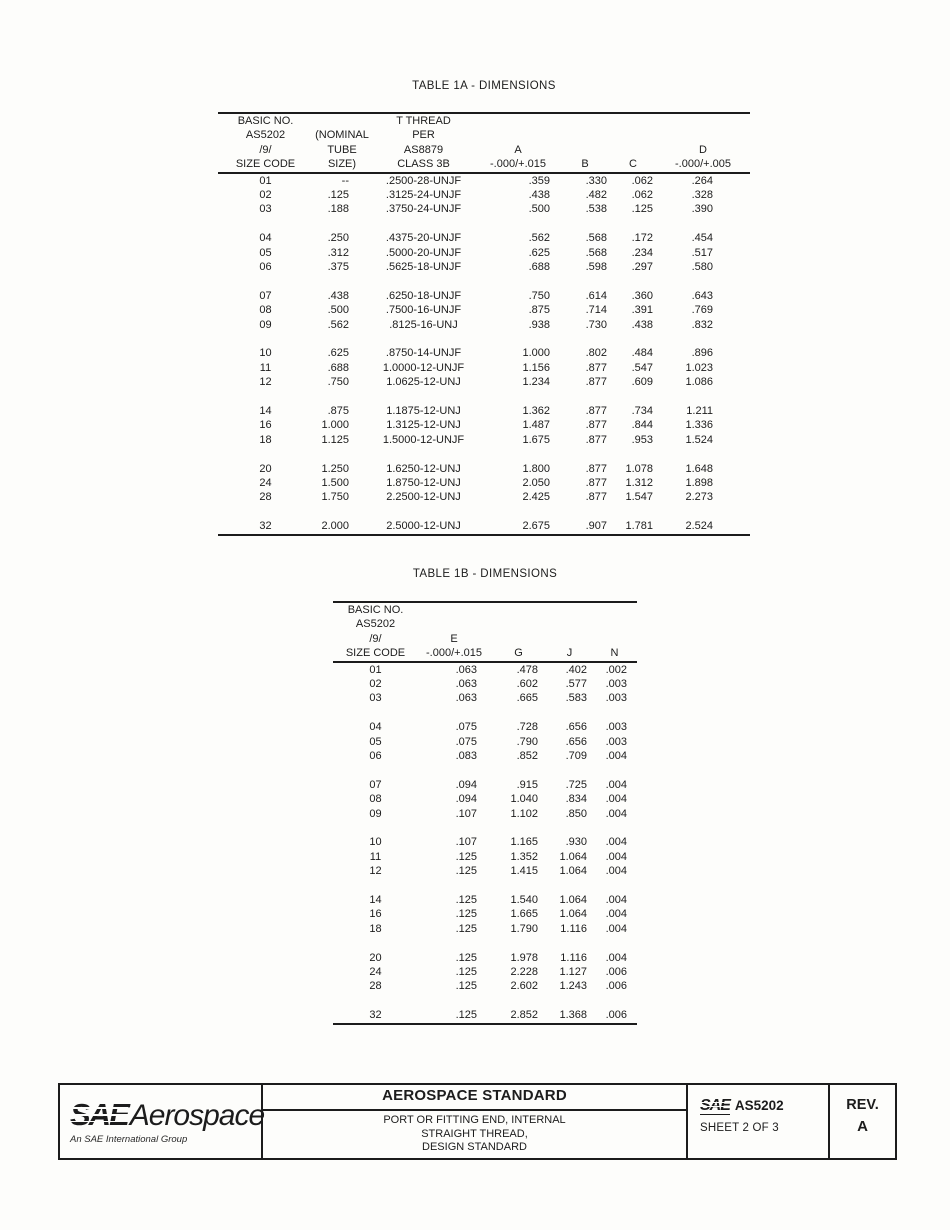 The width and height of the screenshot is (950, 1230). Describe the element at coordinates (423, 411) in the screenshot. I see `table-cell: 1.1875-12-UNJ` at that location.